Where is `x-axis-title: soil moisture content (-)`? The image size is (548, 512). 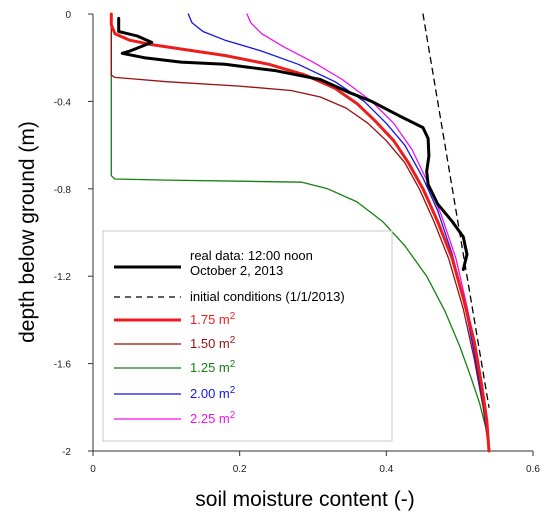 x-axis-title: soil moisture content (-) is located at coordinates (304, 499).